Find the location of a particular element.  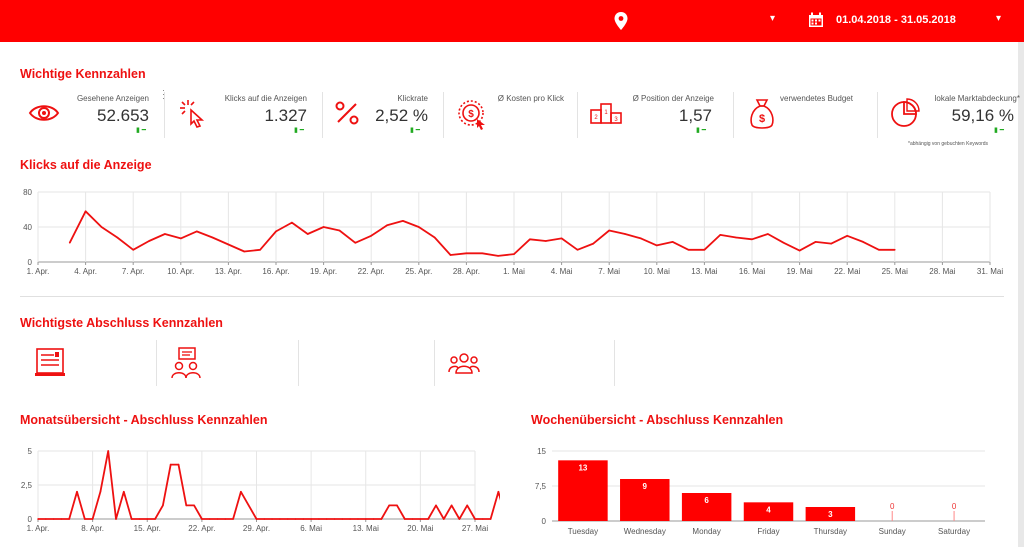

kpi-value: 2,52 % is located at coordinates (401, 115).